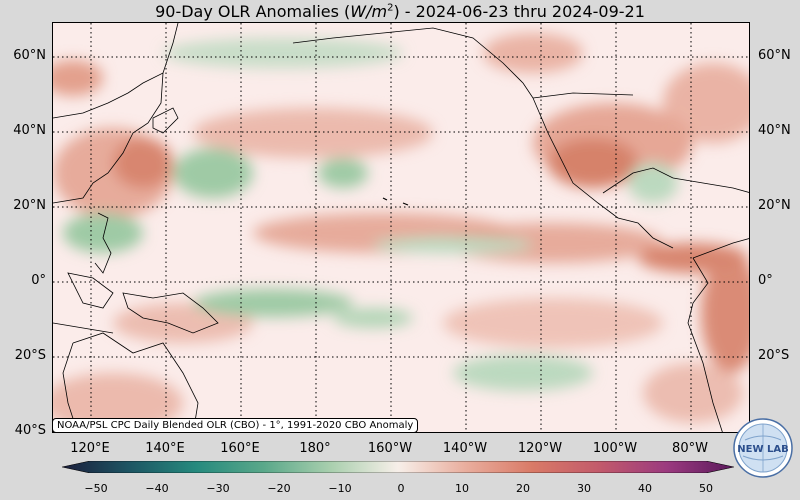  I want to click on lab-logo: NEW LAB, so click(763, 448).